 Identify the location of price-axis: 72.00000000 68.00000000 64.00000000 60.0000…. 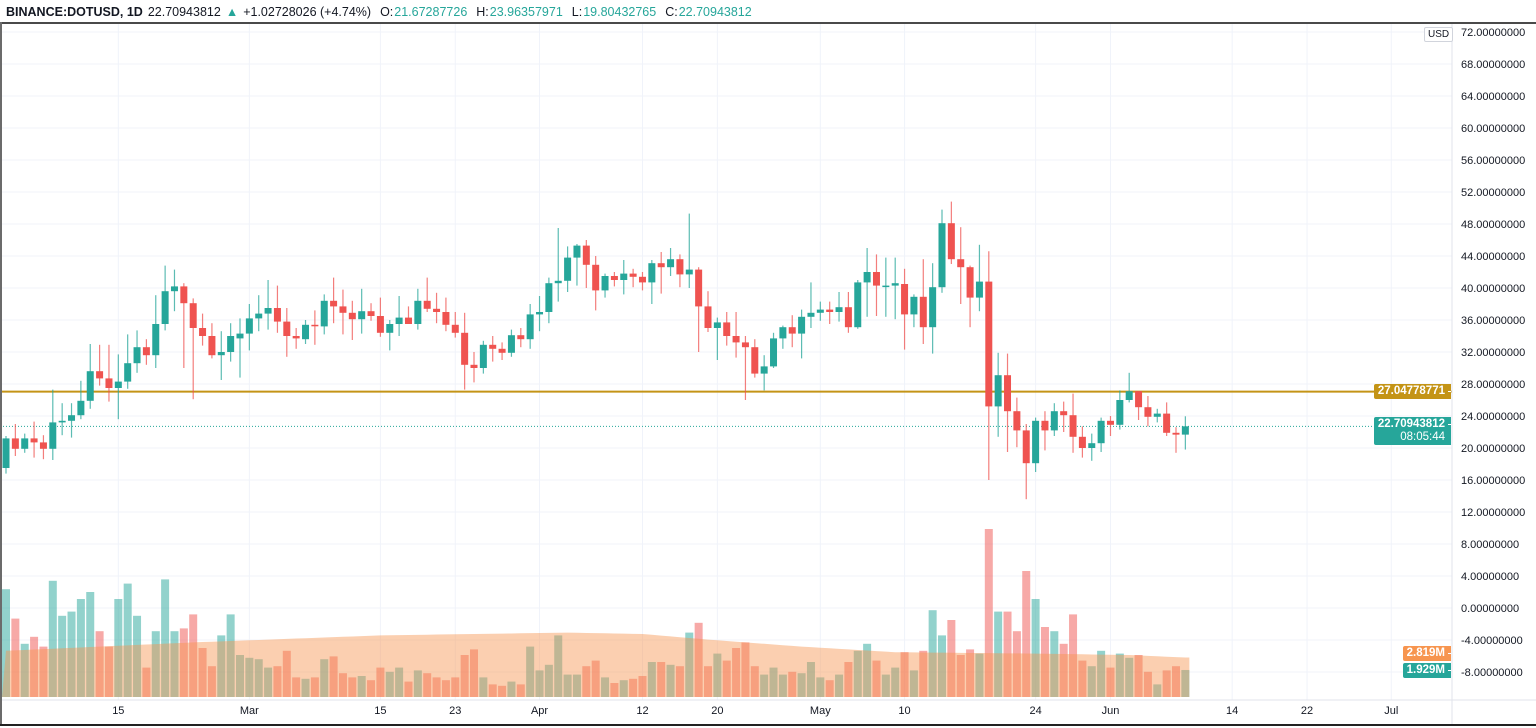
(1488, 374).